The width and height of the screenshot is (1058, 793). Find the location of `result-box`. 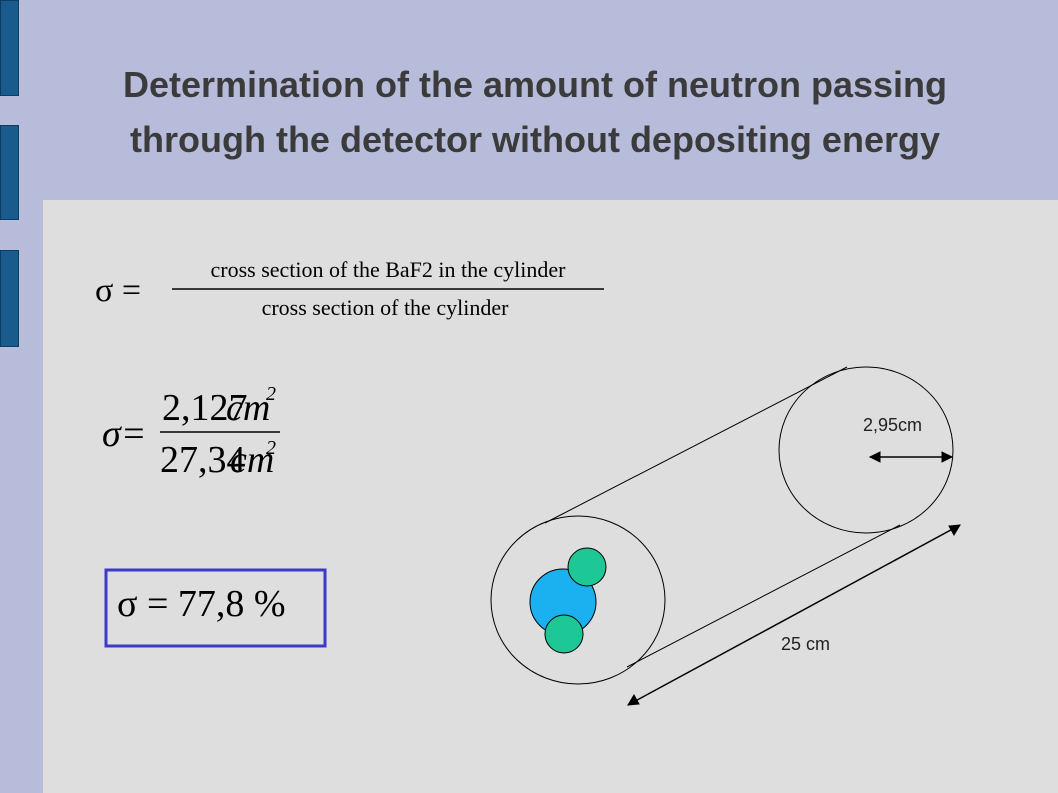

result-box is located at coordinates (215, 608).